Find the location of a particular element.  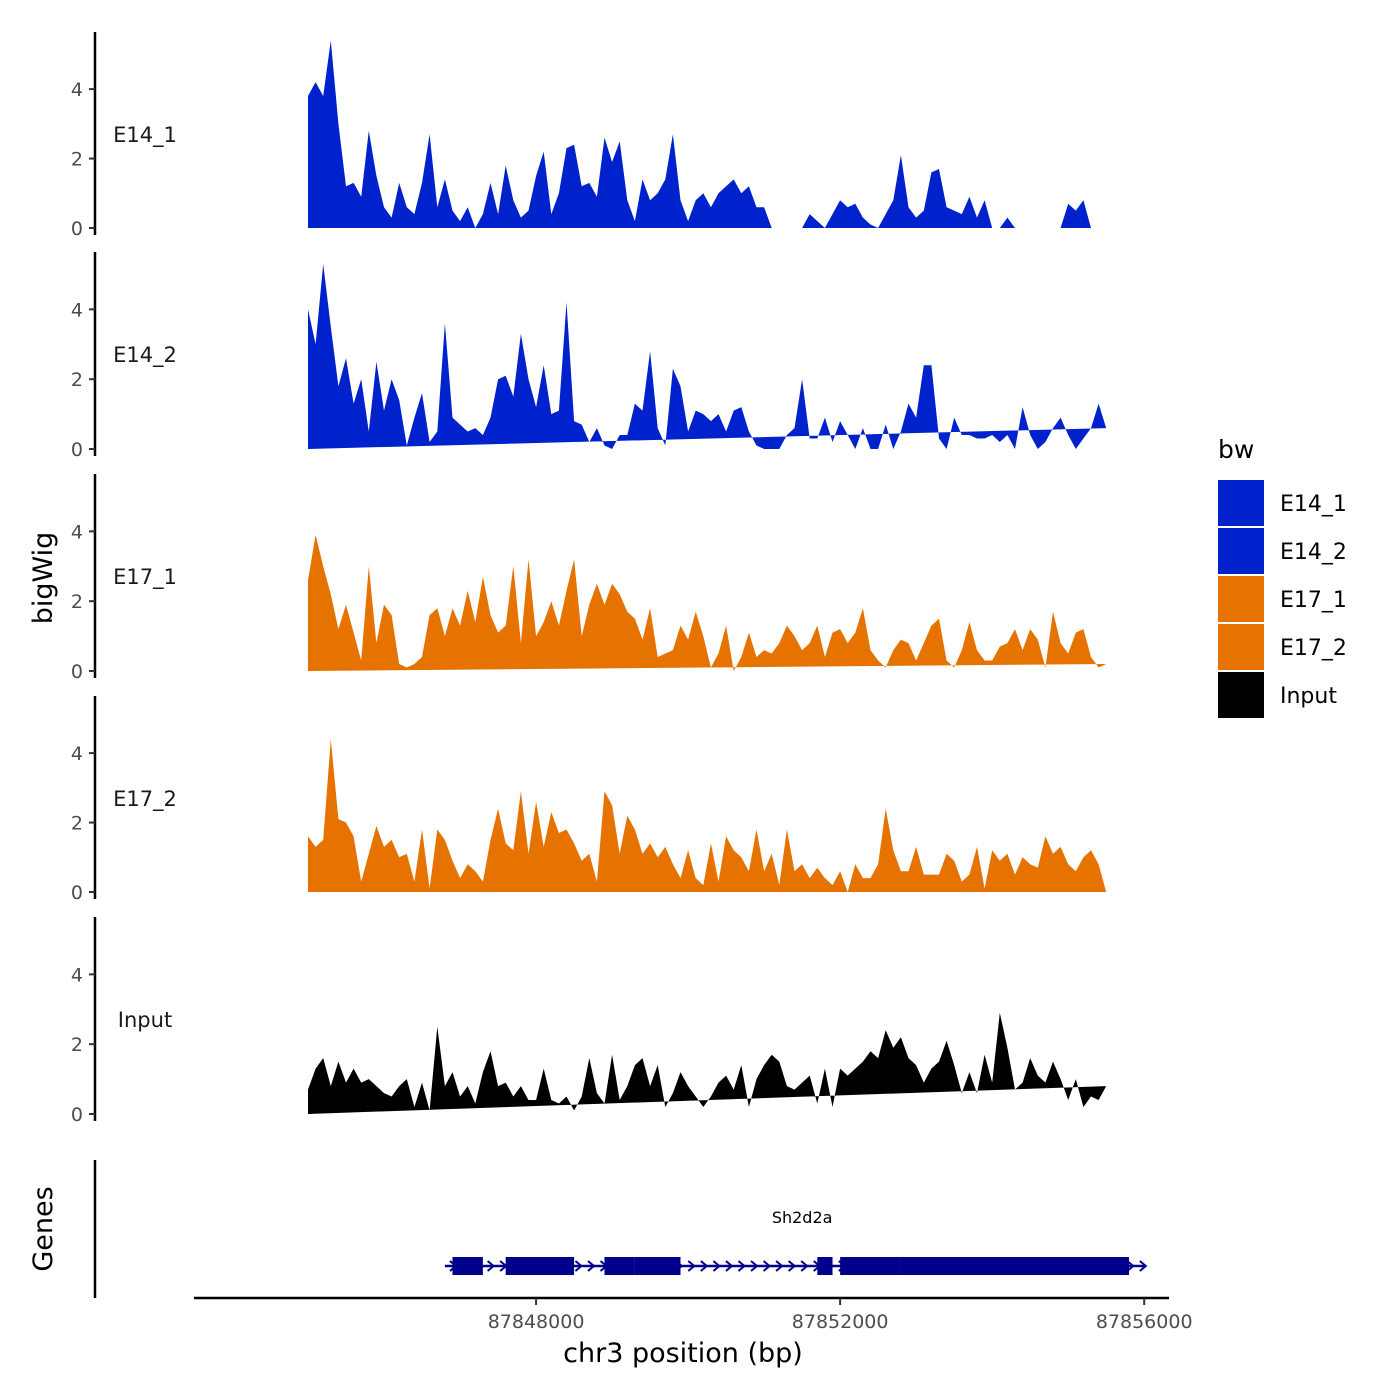

track-panel-e17-1: 0 2 4 E17_1 is located at coordinates (589, 578).